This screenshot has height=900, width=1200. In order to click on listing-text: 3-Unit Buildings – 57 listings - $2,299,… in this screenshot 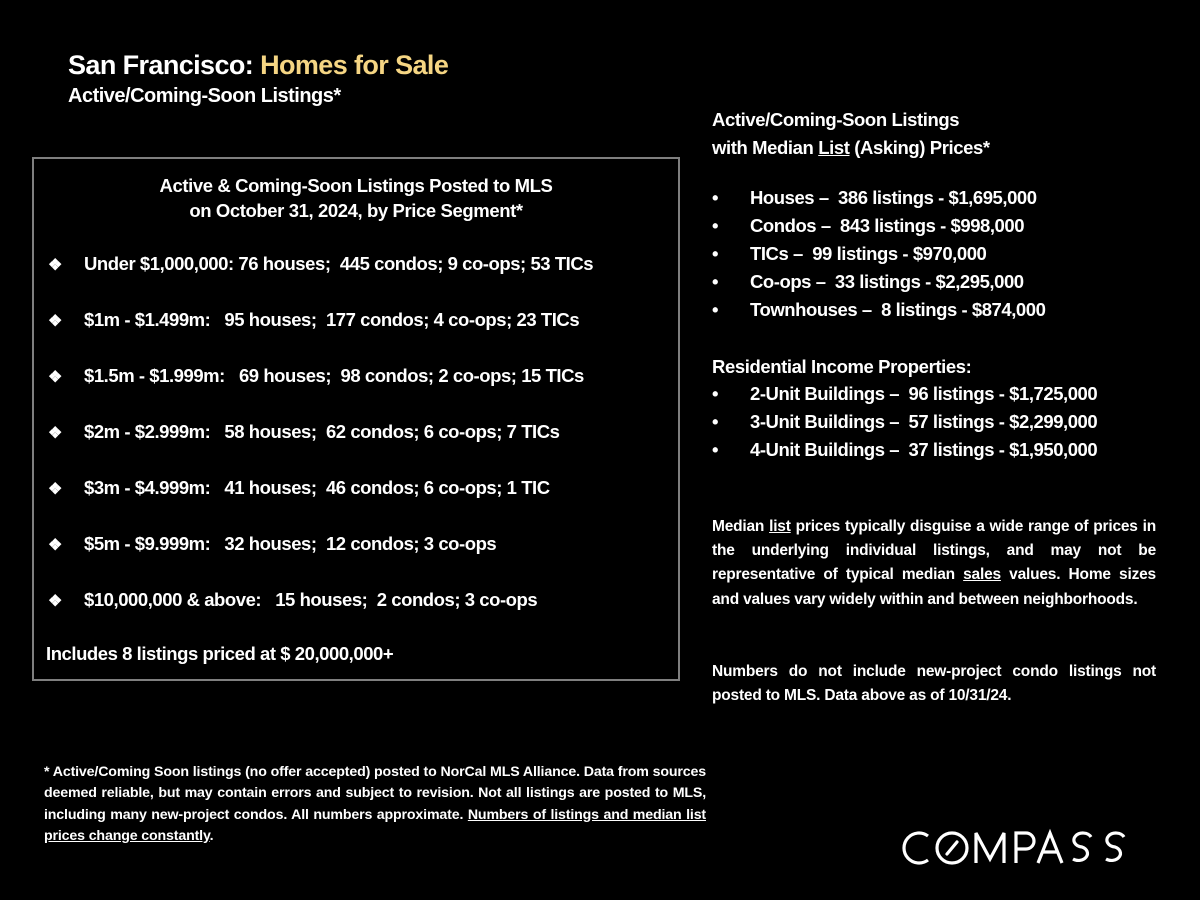, I will do `click(924, 421)`.